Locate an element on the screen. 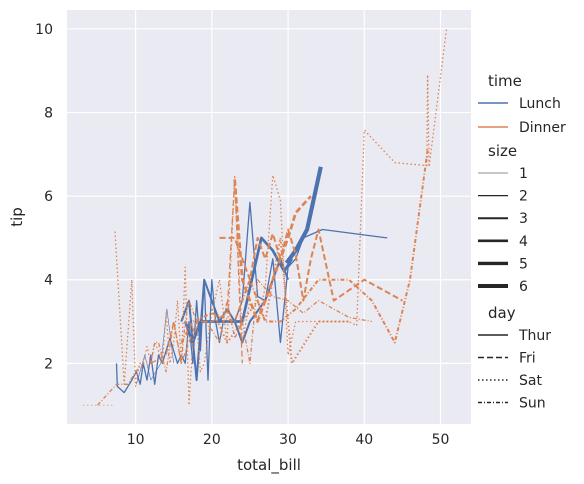  legend-day-entries: Thur Fri Sat Sun is located at coordinates (514, 370).